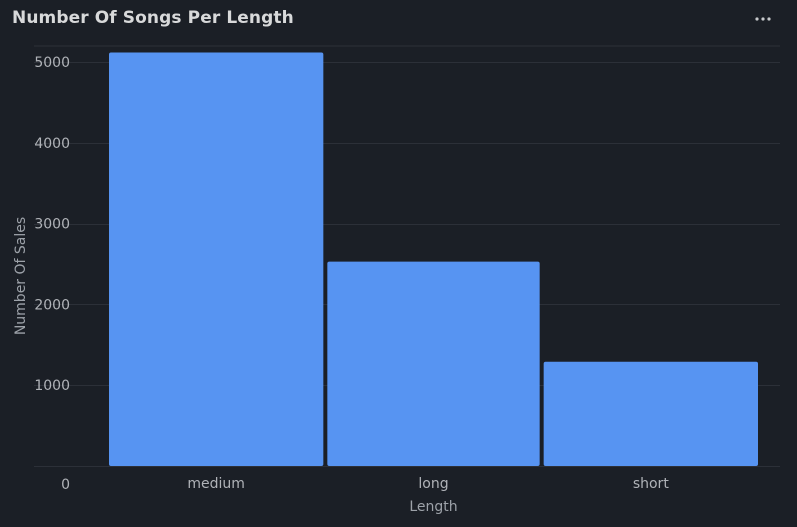 This screenshot has width=797, height=527. I want to click on y-axis-title: Number Of Sales, so click(21, 276).